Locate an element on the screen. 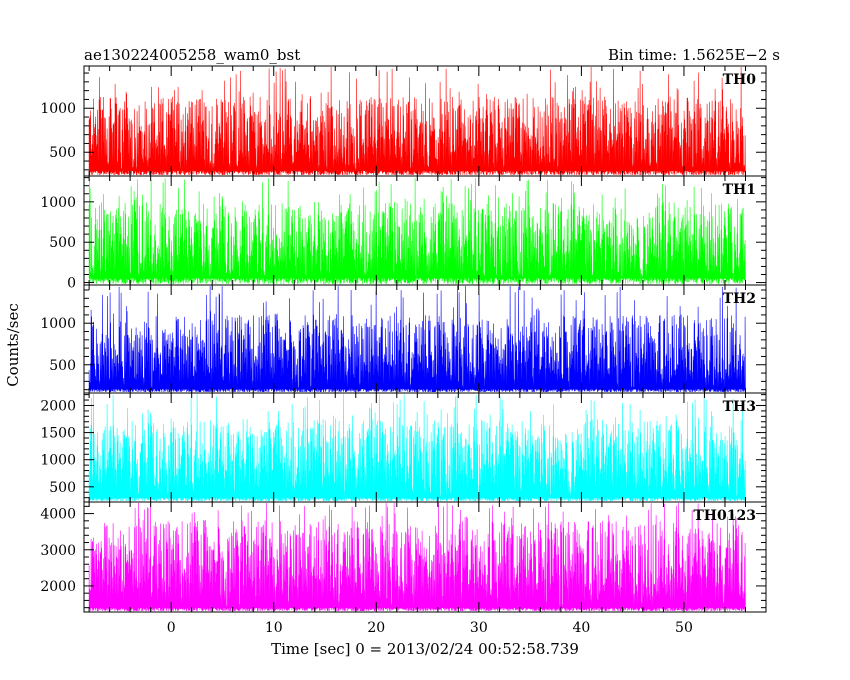 This screenshot has height=680, width=850. series-th3-curve is located at coordinates (417, 447).